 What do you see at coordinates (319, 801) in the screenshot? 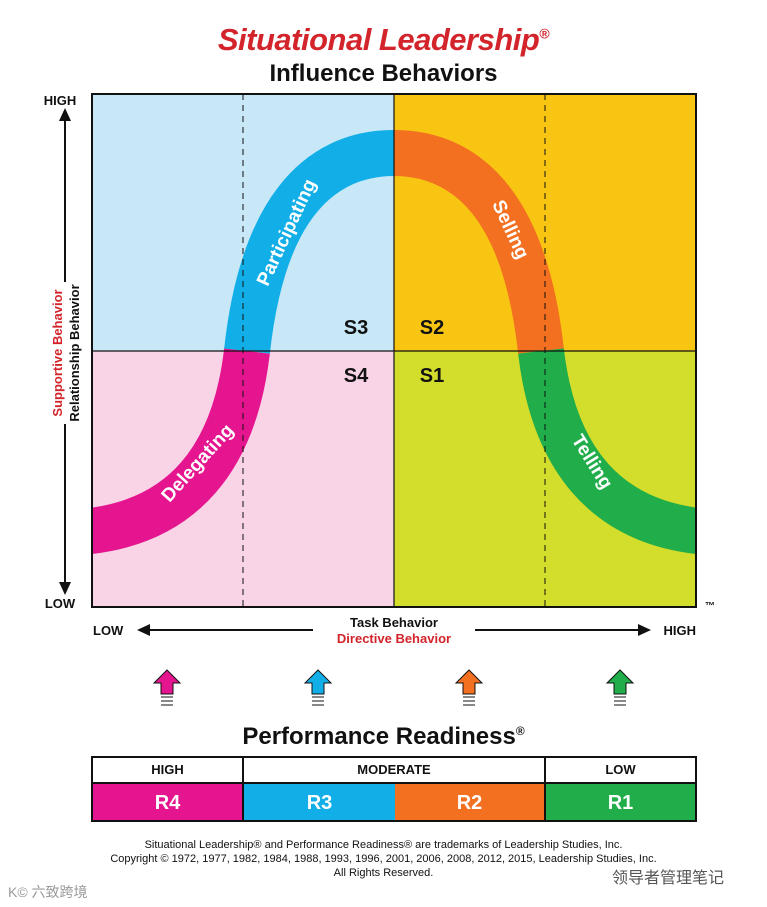
I see `readiness-cell-r3: R3` at bounding box center [319, 801].